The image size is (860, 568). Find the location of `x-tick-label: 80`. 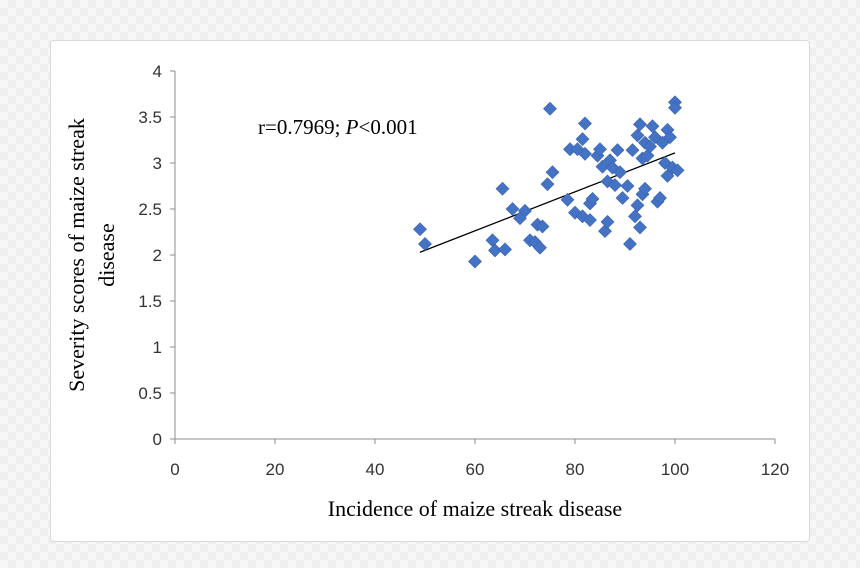

x-tick-label: 80 is located at coordinates (575, 469).